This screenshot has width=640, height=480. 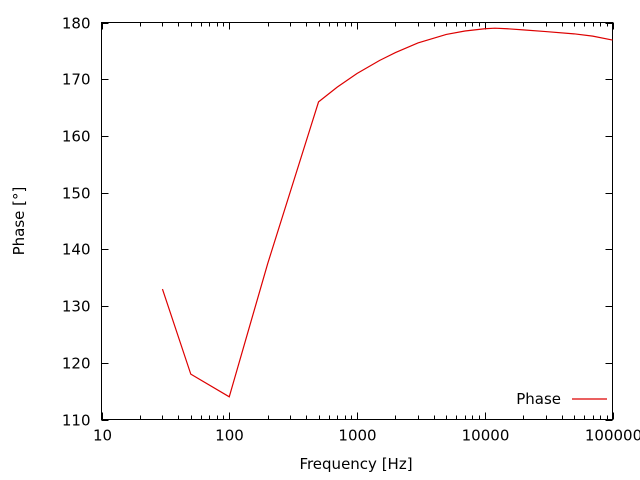 What do you see at coordinates (538, 399) in the screenshot?
I see `legend-label-phase: Phase` at bounding box center [538, 399].